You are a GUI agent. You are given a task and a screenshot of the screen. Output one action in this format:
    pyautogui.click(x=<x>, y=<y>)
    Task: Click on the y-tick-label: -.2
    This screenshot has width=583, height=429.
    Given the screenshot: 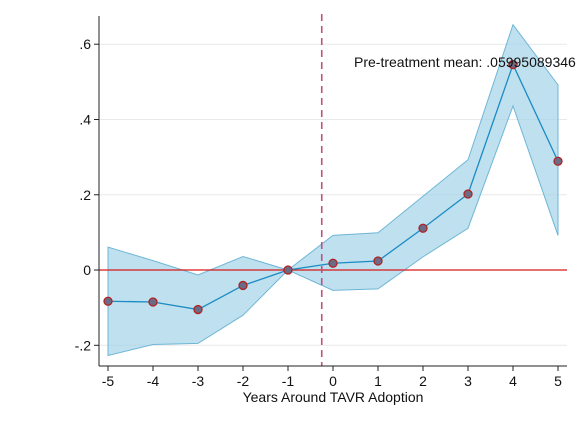 What is the action you would take?
    pyautogui.click(x=83, y=345)
    